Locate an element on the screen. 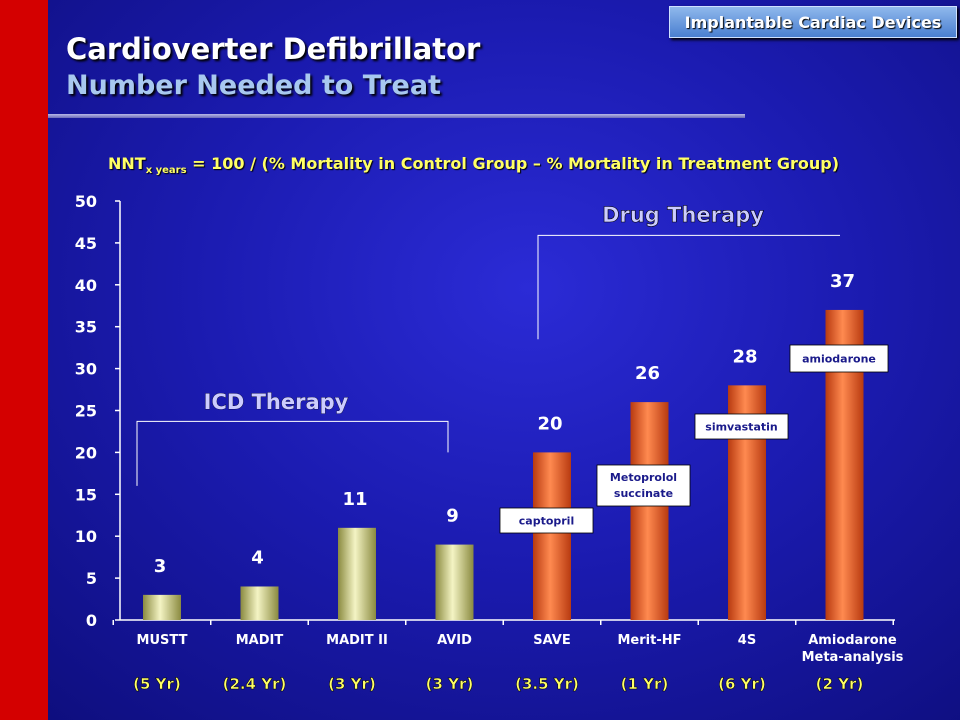  bar-value-label: 37 is located at coordinates (842, 281).